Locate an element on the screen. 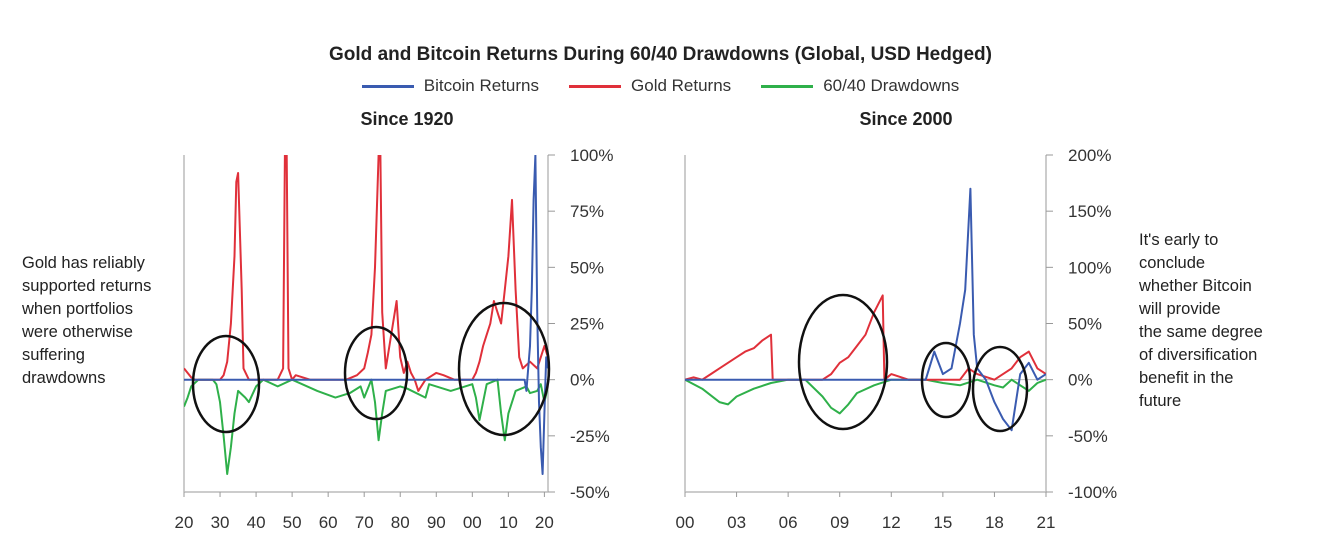  y-tick-label-since-1920: 0% is located at coordinates (582, 380).